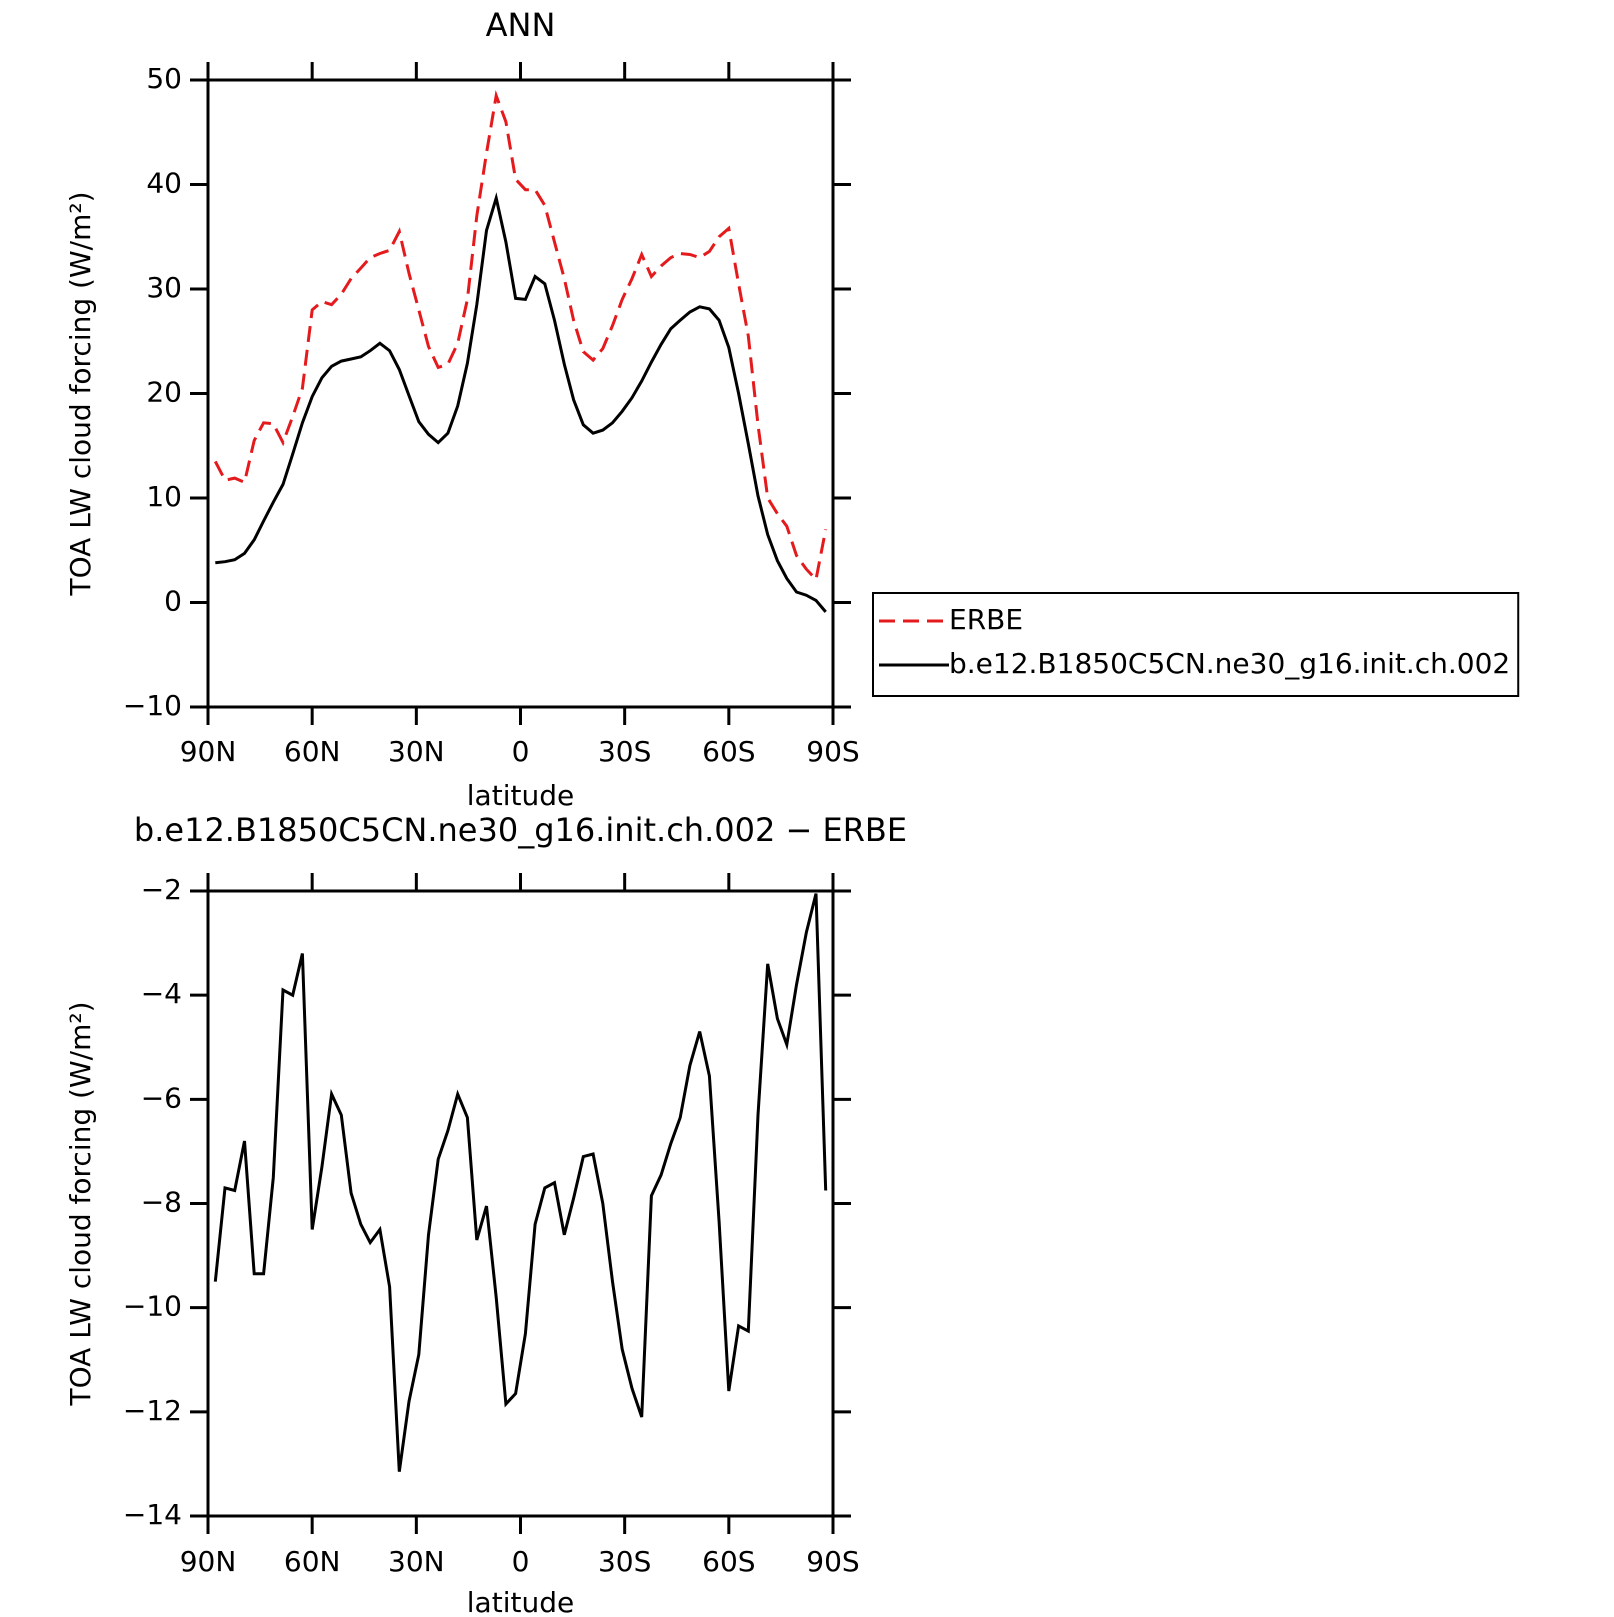 The height and width of the screenshot is (1617, 1614). I want to click on y-tick-label: 20, so click(164, 392).